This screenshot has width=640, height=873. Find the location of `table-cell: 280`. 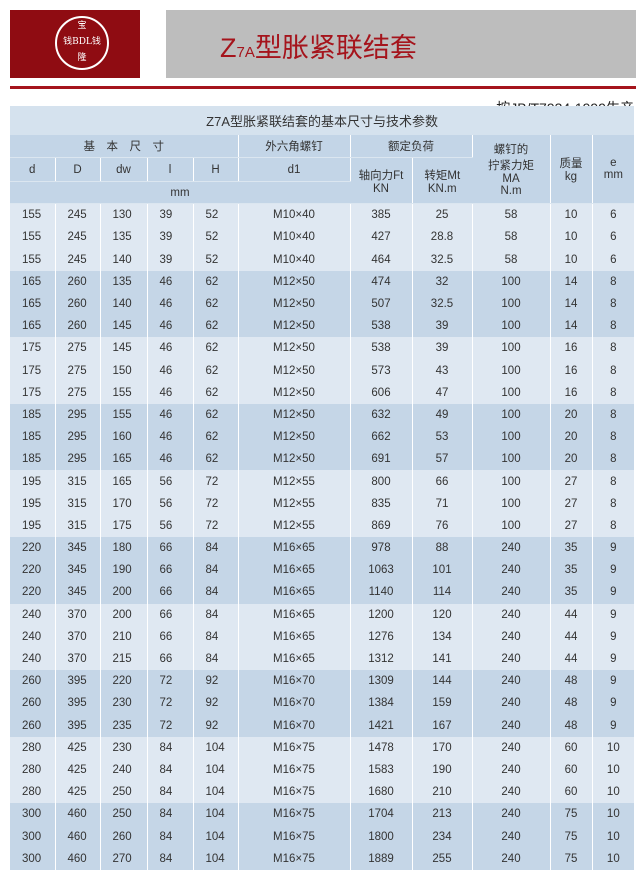

table-cell: 280 is located at coordinates (33, 770).